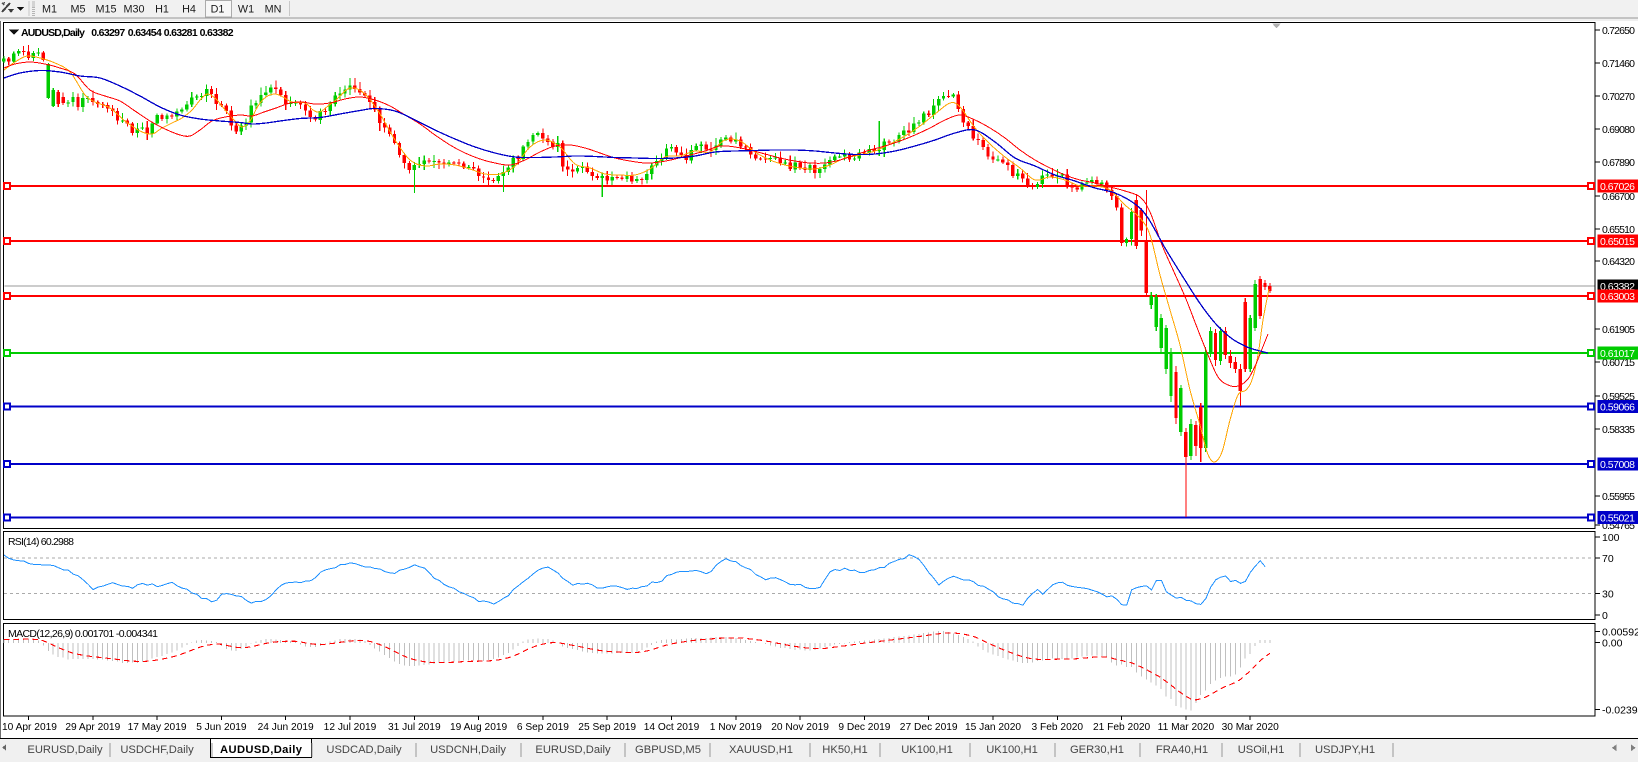  Describe the element at coordinates (1620, 633) in the screenshot. I see `svg-text: 0.005923` at that location.